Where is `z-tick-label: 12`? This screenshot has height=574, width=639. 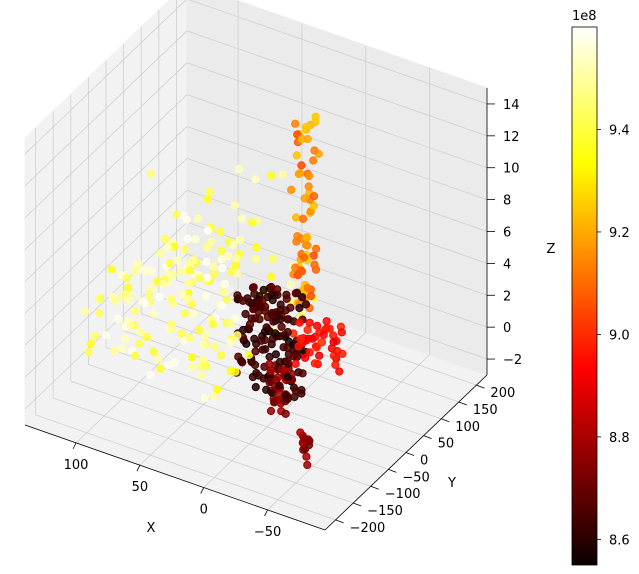 z-tick-label: 12 is located at coordinates (511, 137).